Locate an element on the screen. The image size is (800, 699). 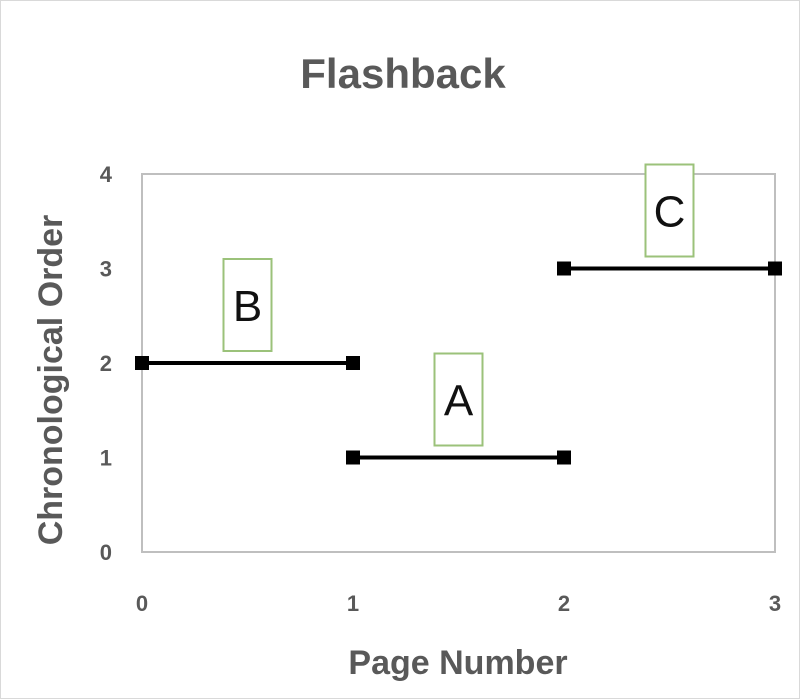
series-b: B is located at coordinates (247, 314).